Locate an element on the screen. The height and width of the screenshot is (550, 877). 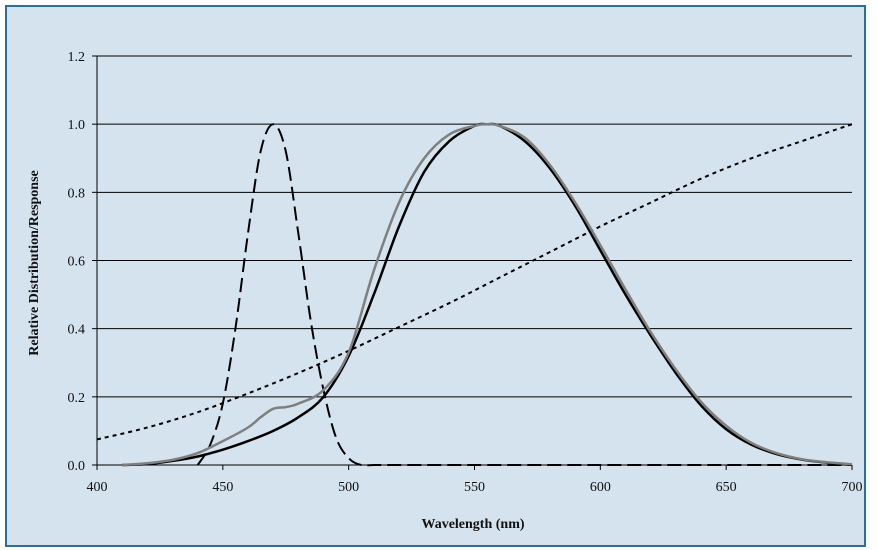
y-tick-label: 0.8 is located at coordinates (77, 193).